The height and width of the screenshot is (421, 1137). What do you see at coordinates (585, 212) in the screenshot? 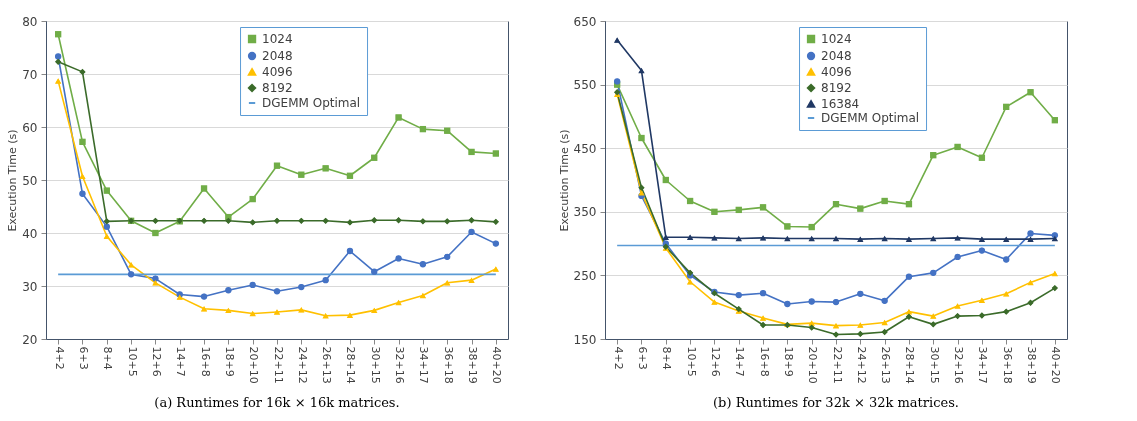
I see `y-tick-label: 350` at bounding box center [585, 212].